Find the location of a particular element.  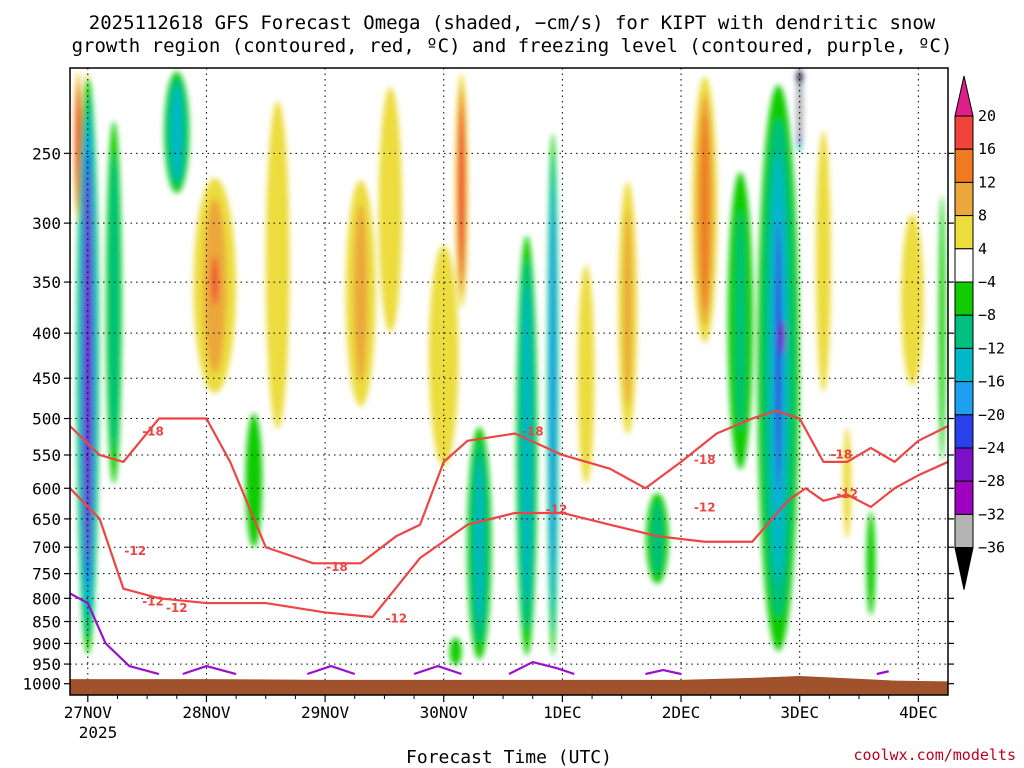

x-tick-label-2DEC: 2DEC is located at coordinates (681, 712).